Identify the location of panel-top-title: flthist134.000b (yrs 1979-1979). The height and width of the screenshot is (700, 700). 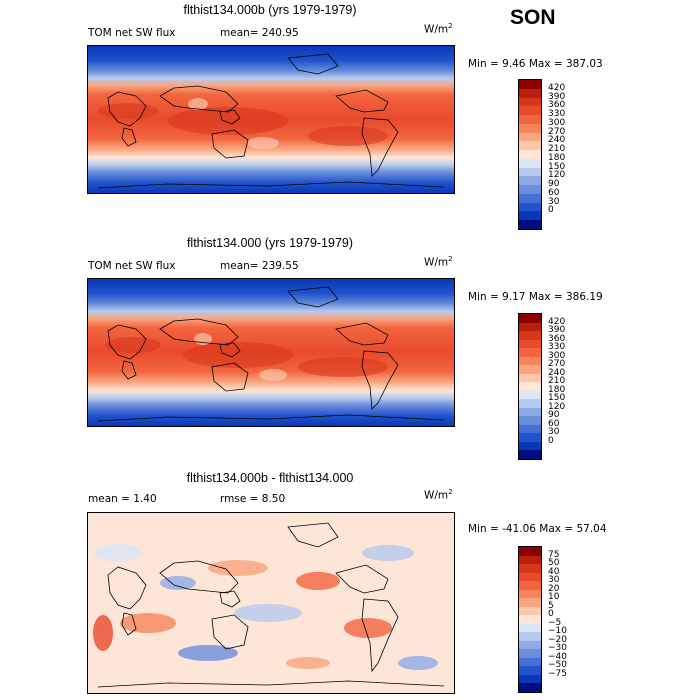
(270, 10).